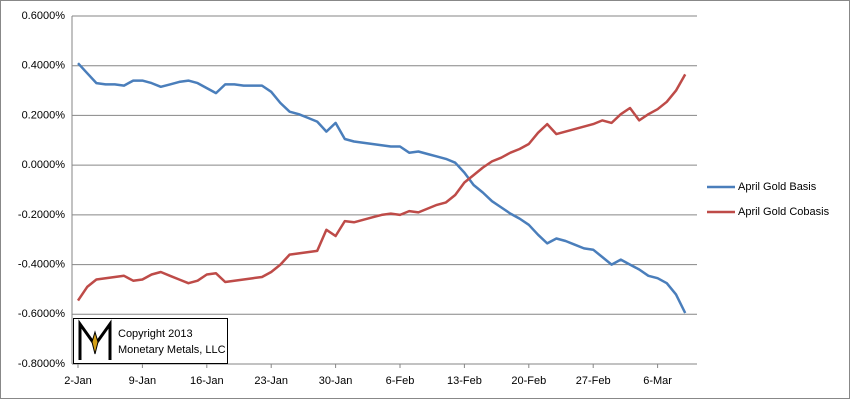  I want to click on y-tick-label: -0.4000%, so click(41, 264).